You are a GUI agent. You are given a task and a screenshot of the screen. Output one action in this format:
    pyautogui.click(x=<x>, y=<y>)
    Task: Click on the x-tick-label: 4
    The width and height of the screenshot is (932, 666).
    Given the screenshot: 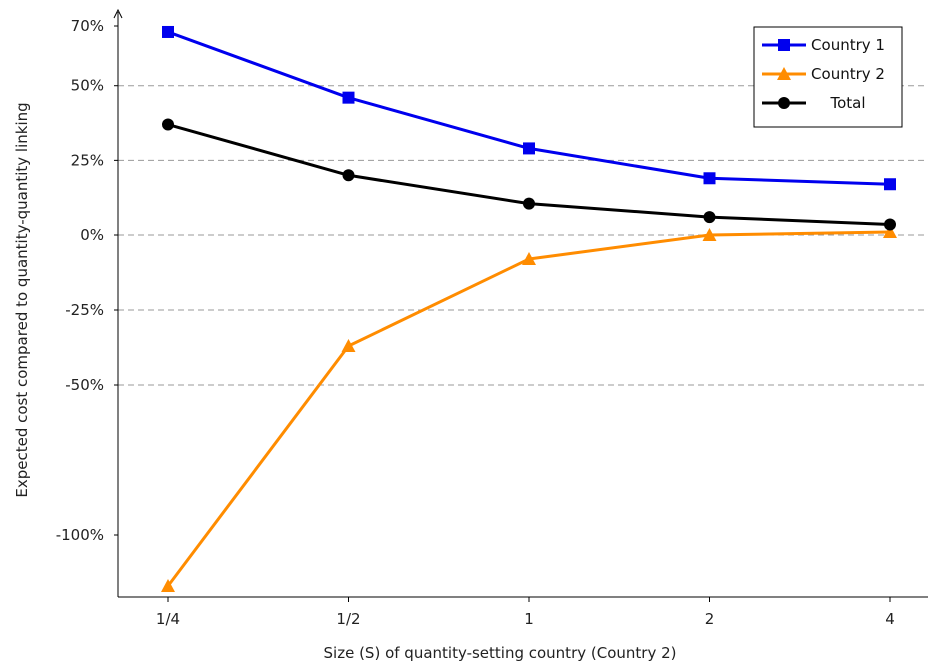 What is the action you would take?
    pyautogui.click(x=890, y=619)
    